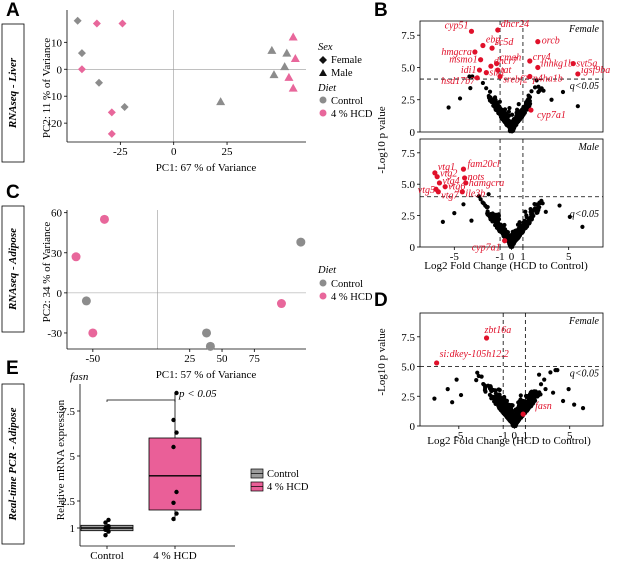  I want to click on side-label-e: Real-time PCR - Adipose, so click(13, 464).